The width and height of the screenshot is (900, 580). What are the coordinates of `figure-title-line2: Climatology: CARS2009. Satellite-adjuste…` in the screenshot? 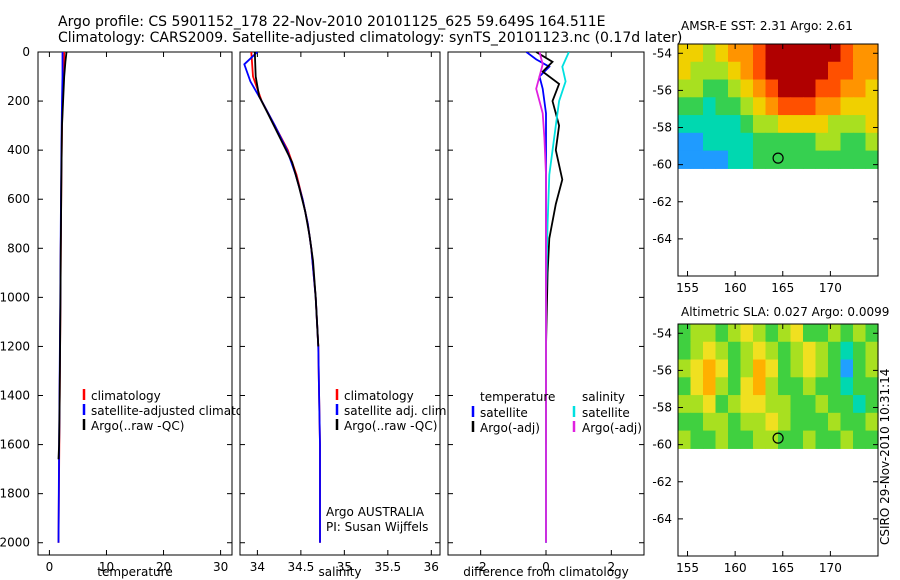 It's located at (370, 38).